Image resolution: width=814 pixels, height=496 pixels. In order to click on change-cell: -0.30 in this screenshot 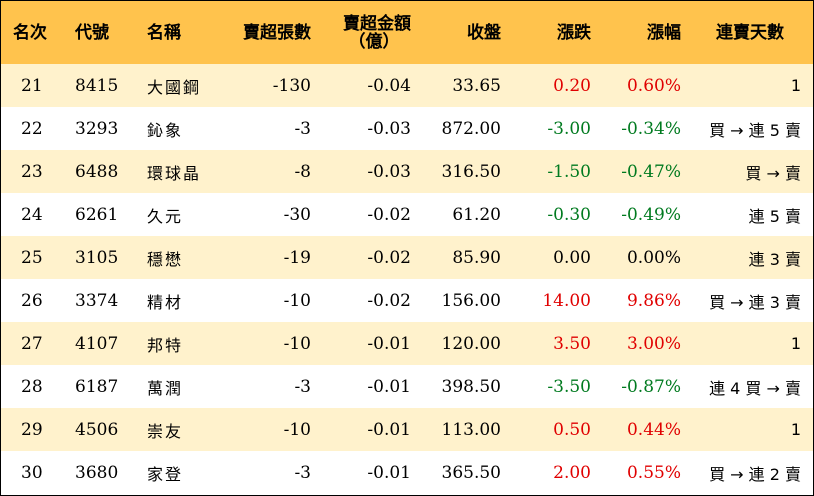, I will do `click(569, 214)`.